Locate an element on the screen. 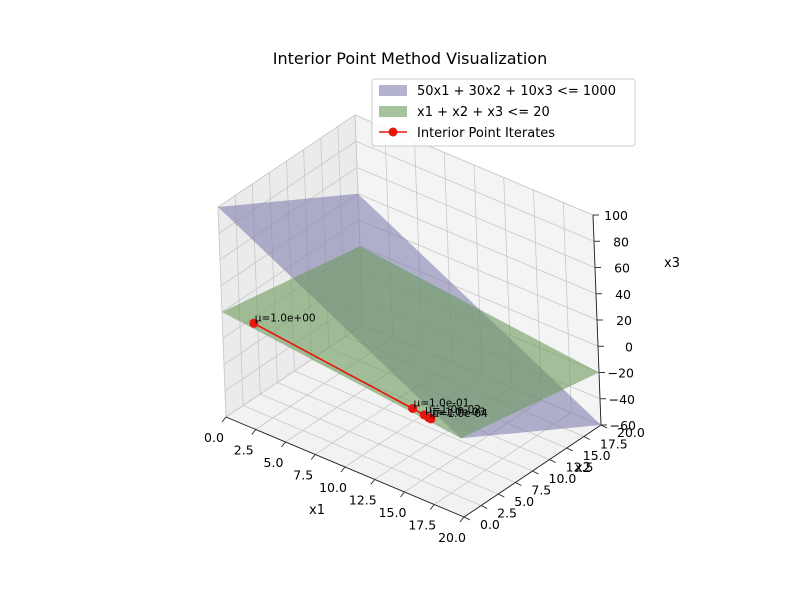 The image size is (800, 600). z-tick-label: 100 is located at coordinates (616, 215).